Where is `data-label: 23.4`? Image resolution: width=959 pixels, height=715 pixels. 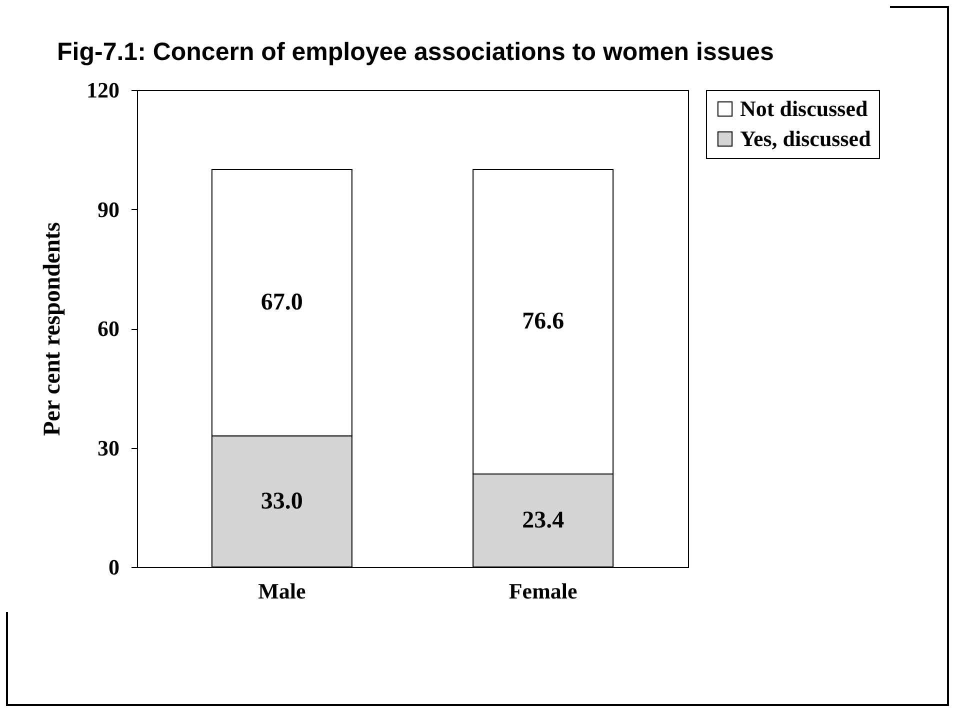
data-label: 23.4 is located at coordinates (543, 520).